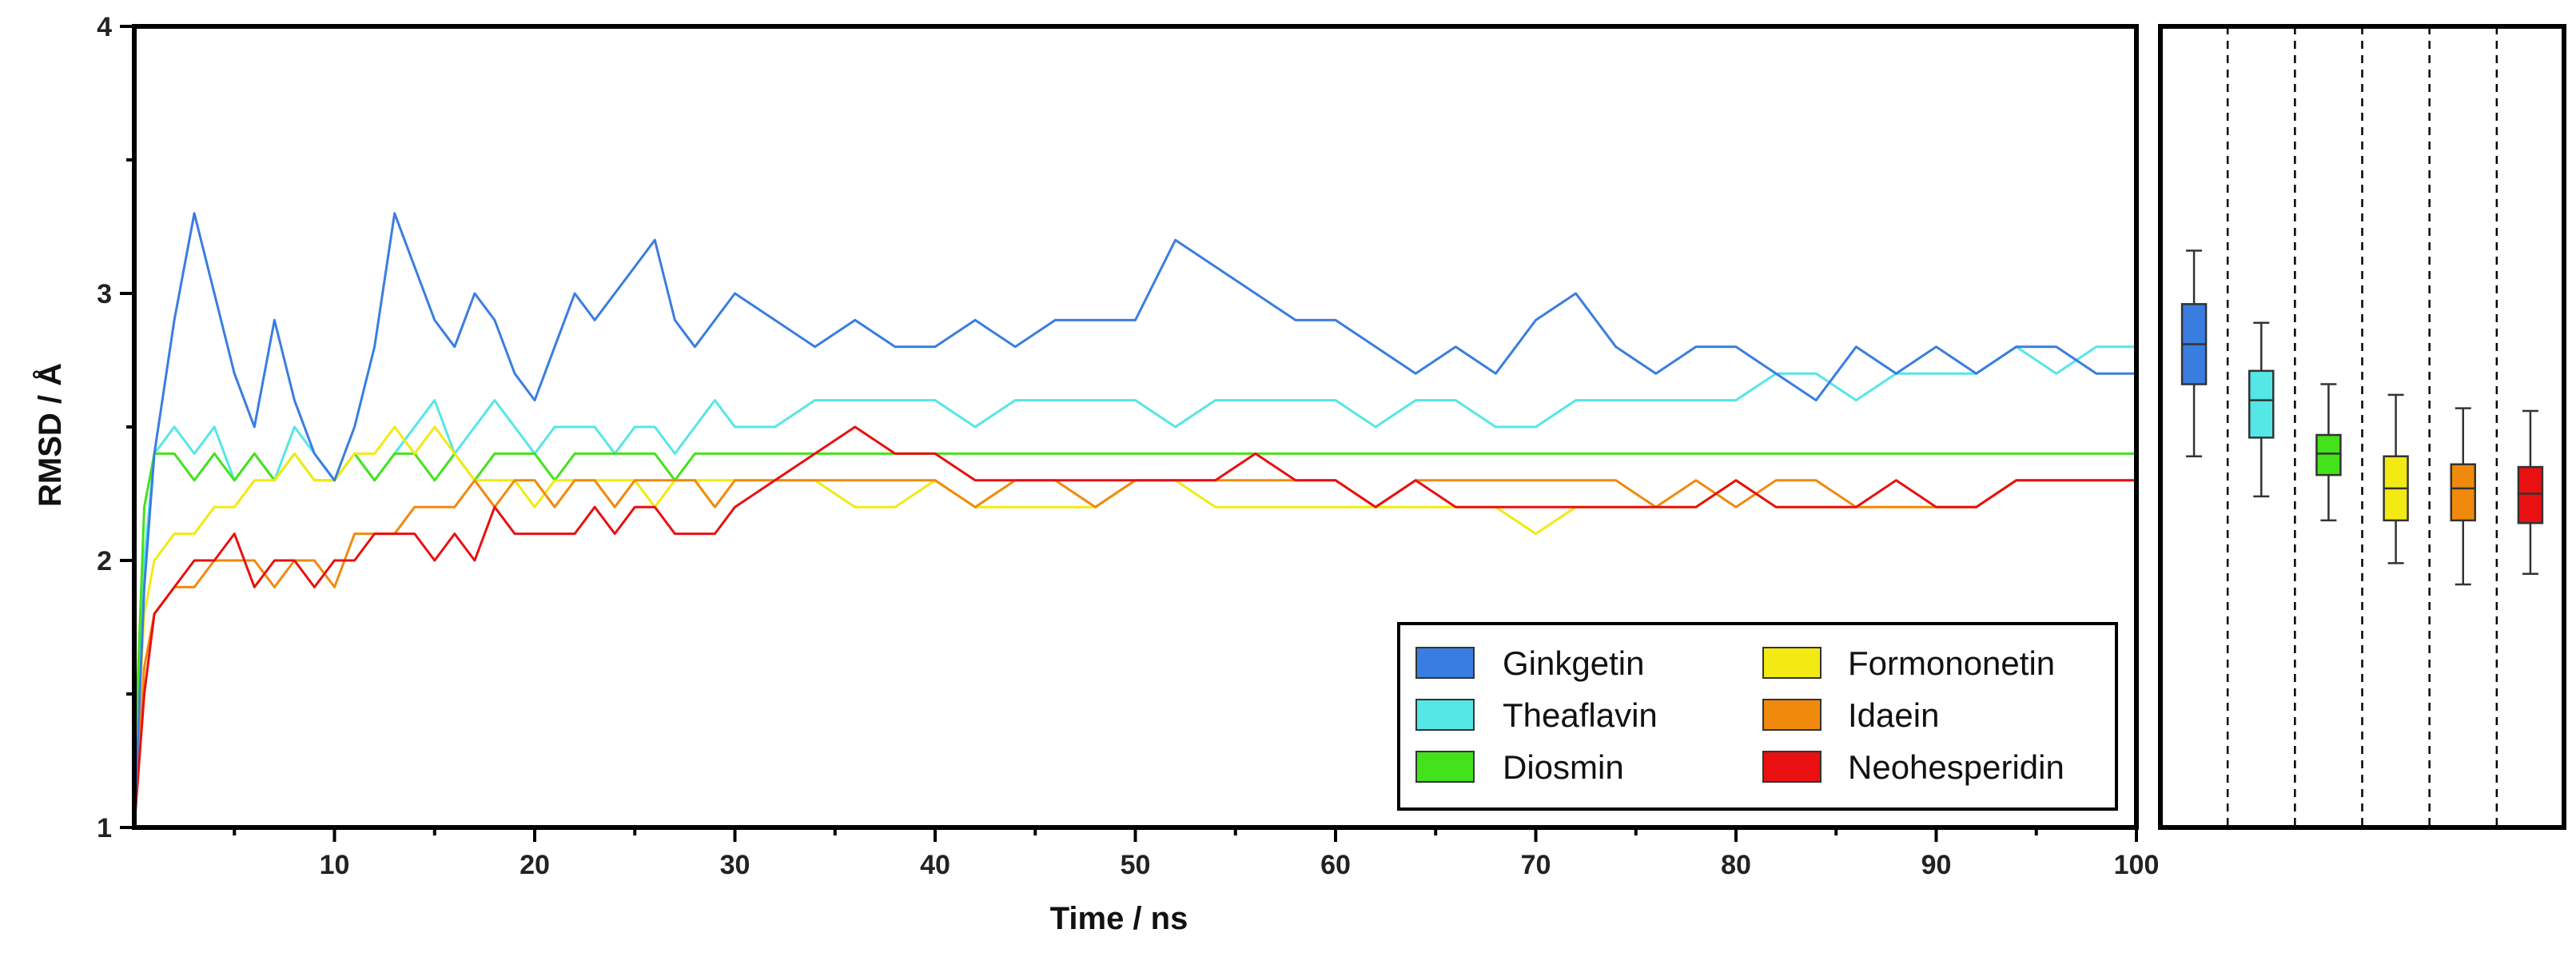 Image resolution: width=2576 pixels, height=953 pixels. Describe the element at coordinates (1563, 767) in the screenshot. I see `legend-label-diosmin: Diosmin` at that location.